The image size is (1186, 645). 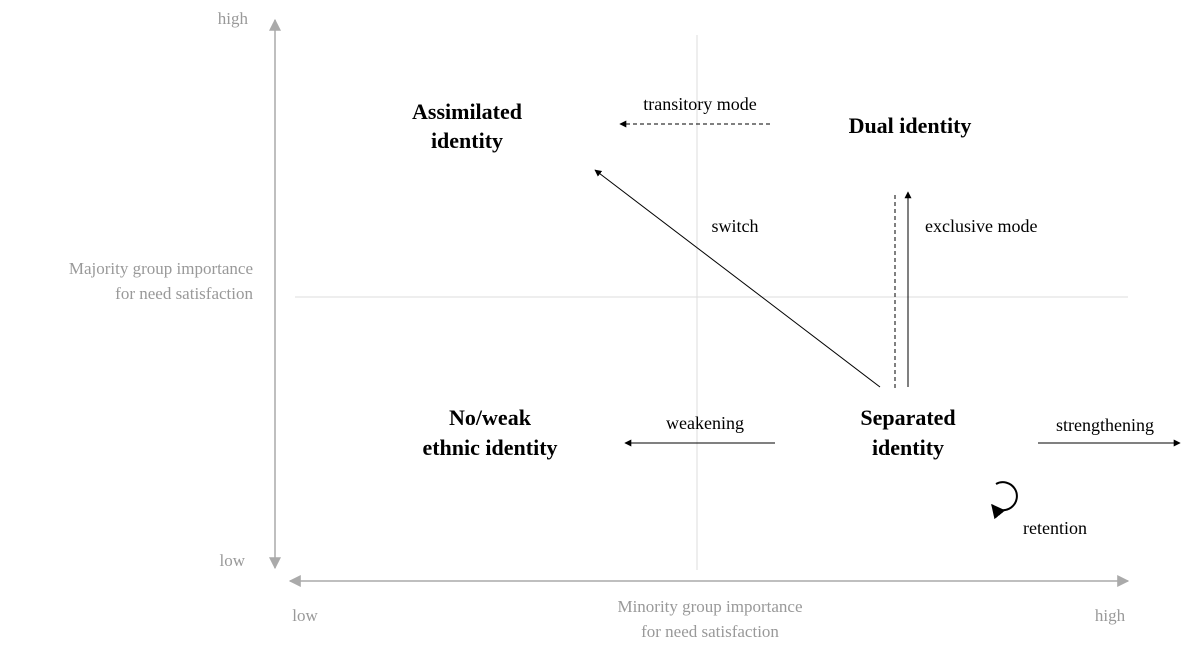 I want to click on arrow-label: retention, so click(x=1055, y=528).